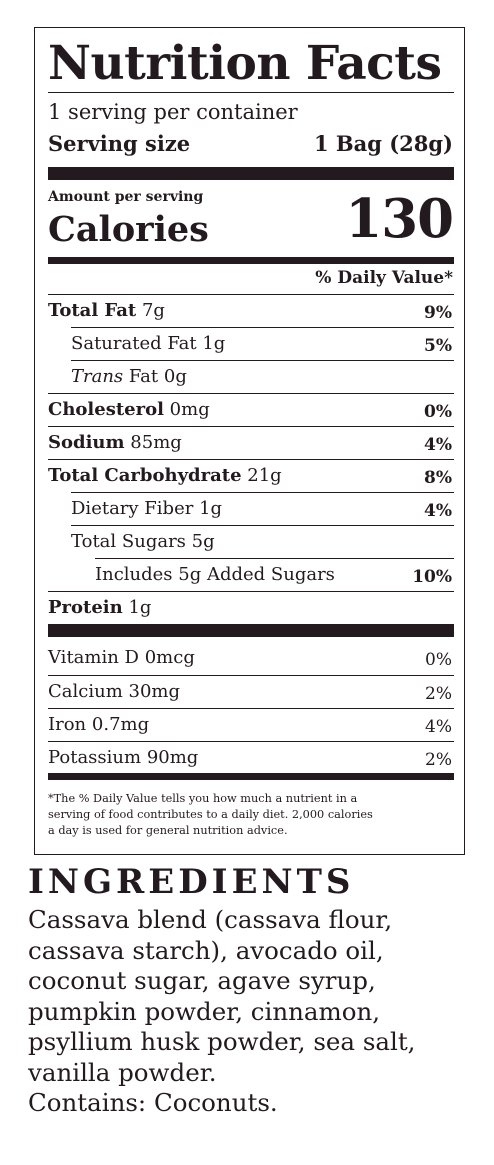  Describe the element at coordinates (134, 343) in the screenshot. I see `nutrient-name: Saturated Fat` at that location.